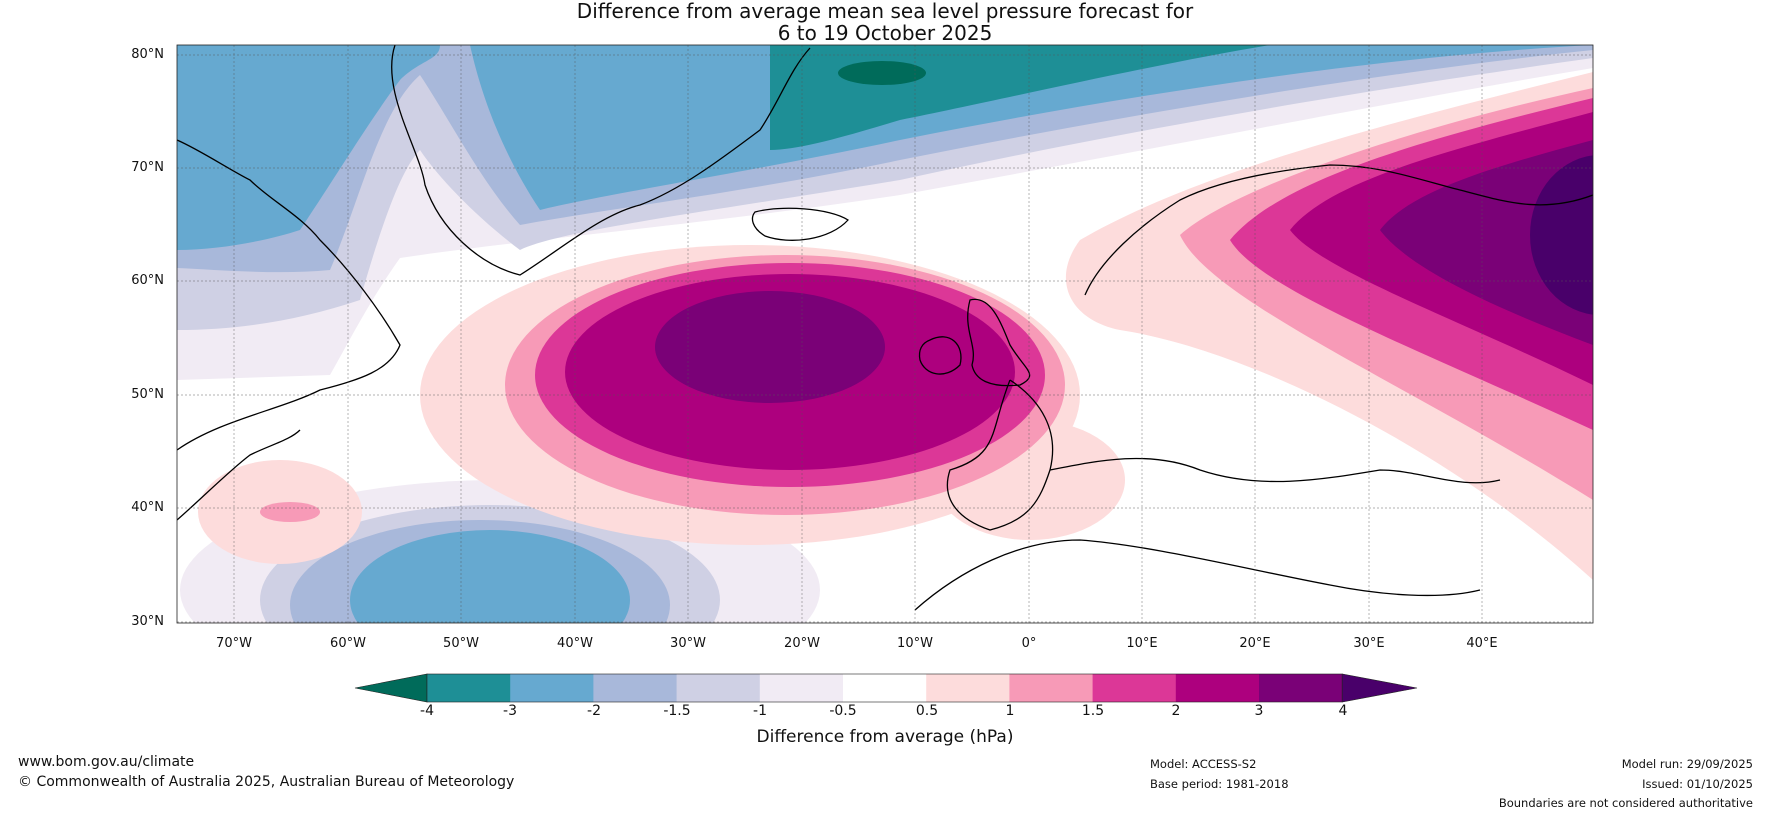 This screenshot has width=1770, height=816. What do you see at coordinates (1093, 711) in the screenshot?
I see `colorbar-label: 1.5` at bounding box center [1093, 711].